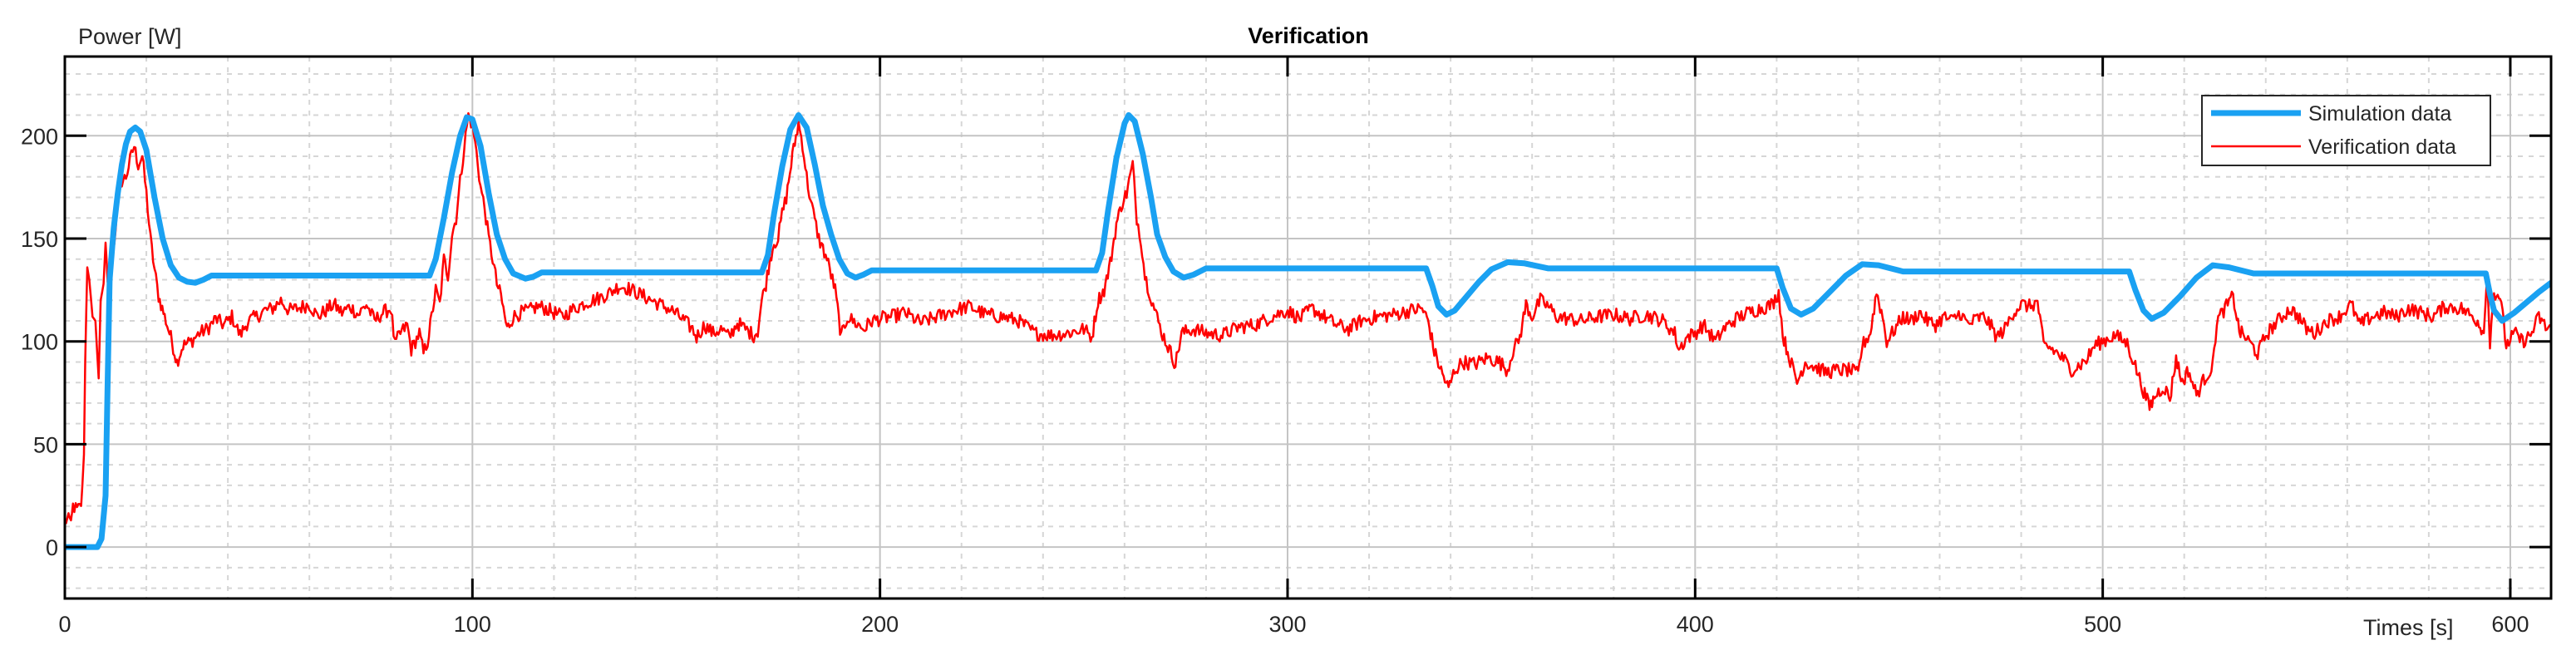  What do you see at coordinates (1695, 624) in the screenshot?
I see `x-tick-label: 400` at bounding box center [1695, 624].